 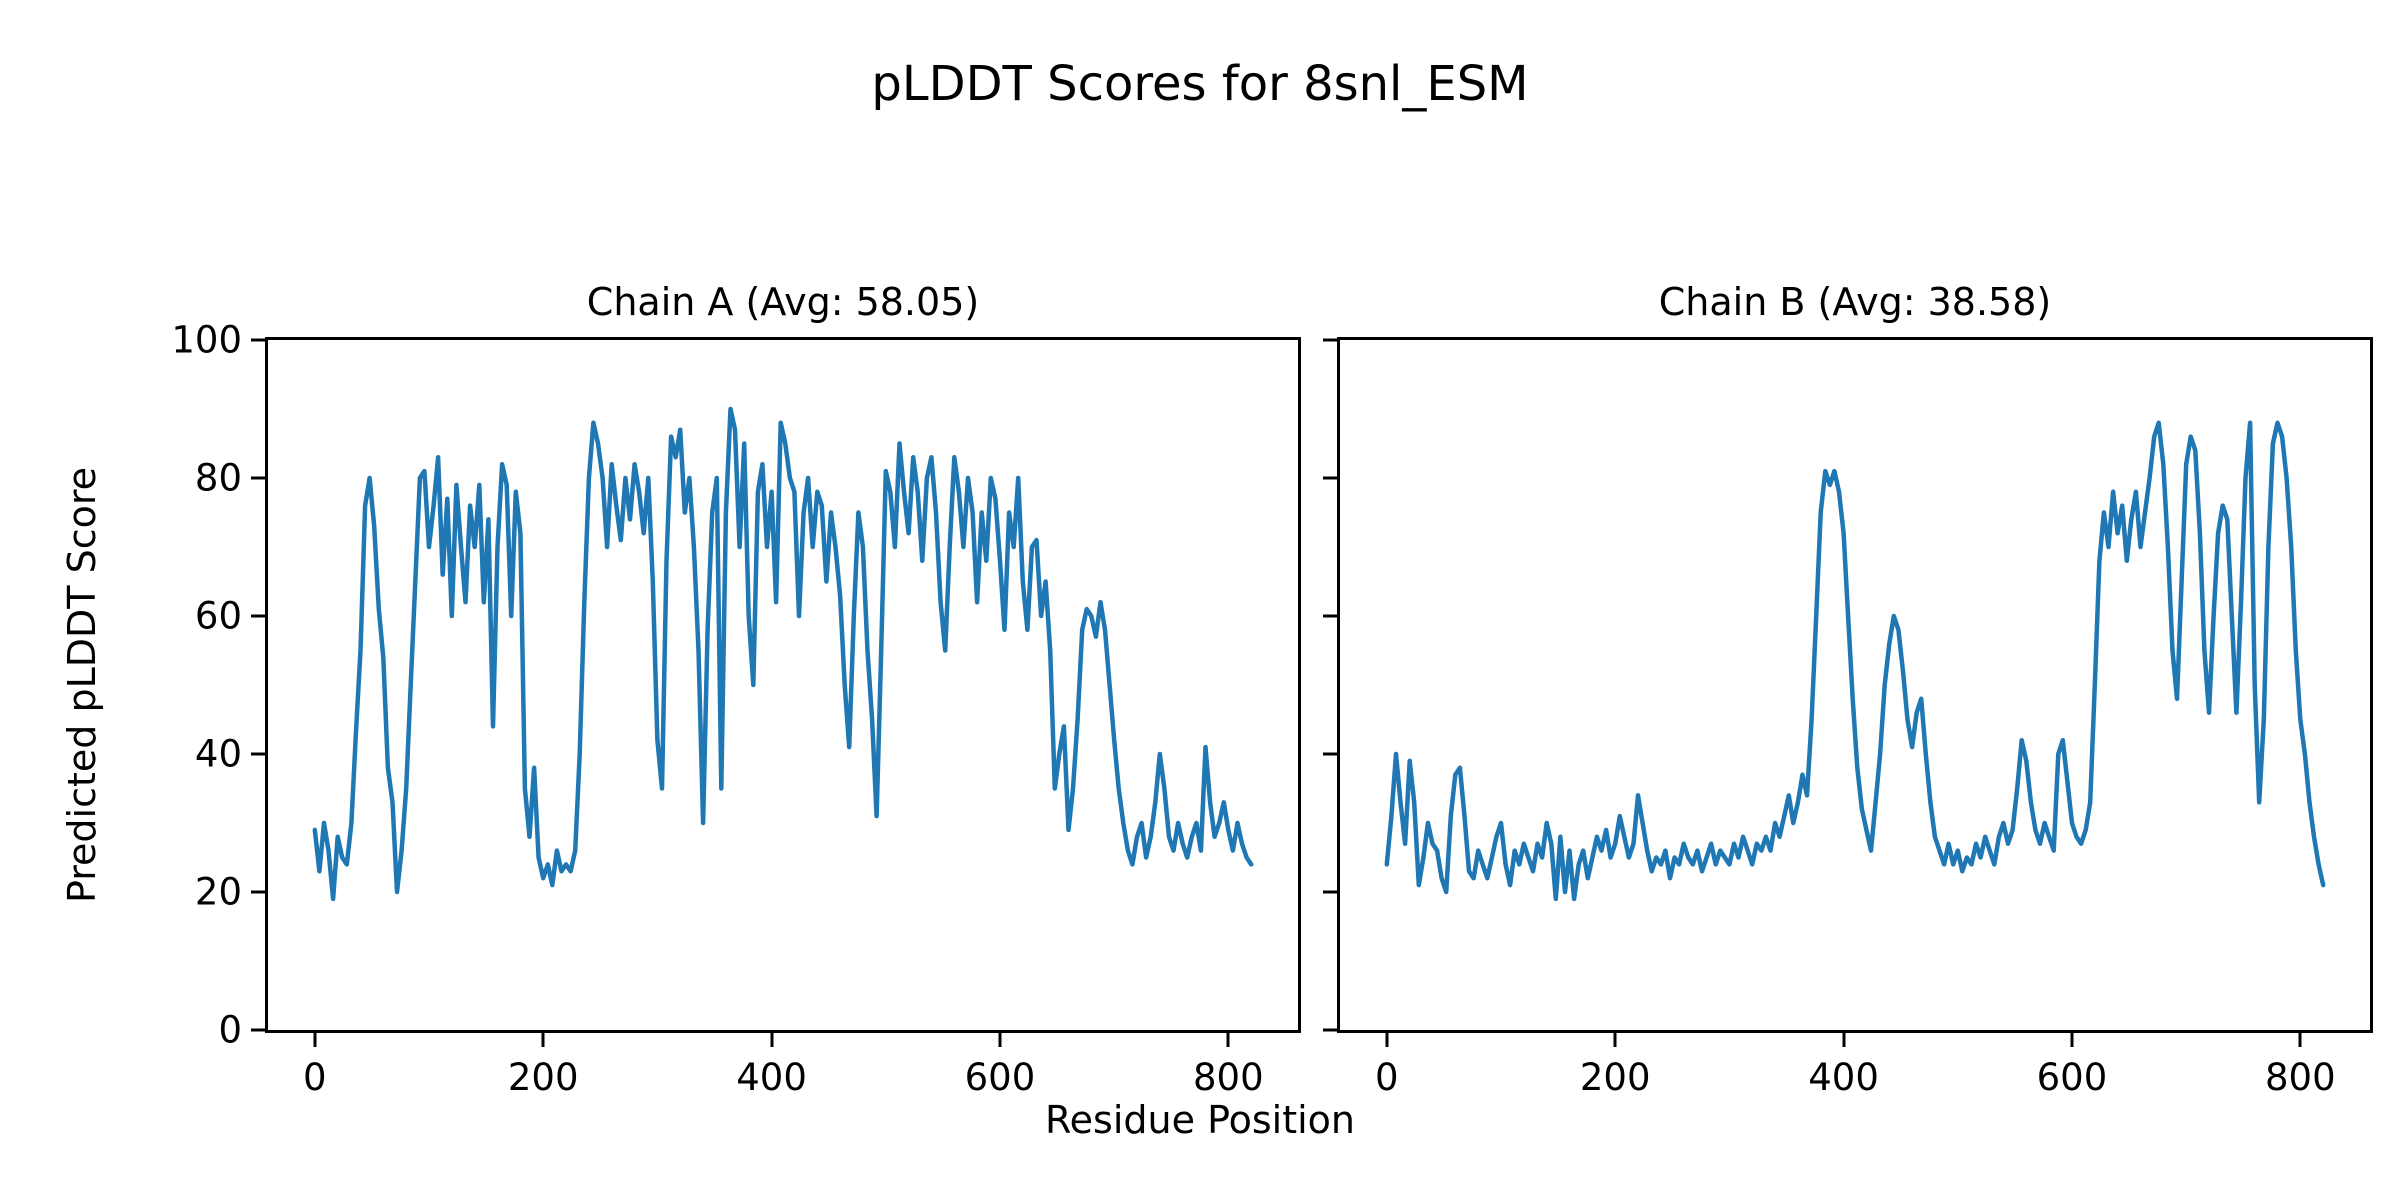 I want to click on y-axis-label: Predicted pLDDT Score, so click(x=82, y=685).